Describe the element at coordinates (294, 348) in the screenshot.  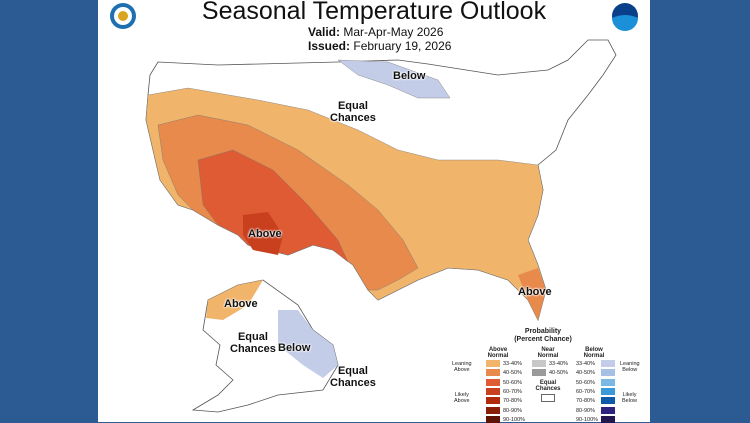
I see `label-ak-below: Below` at that location.